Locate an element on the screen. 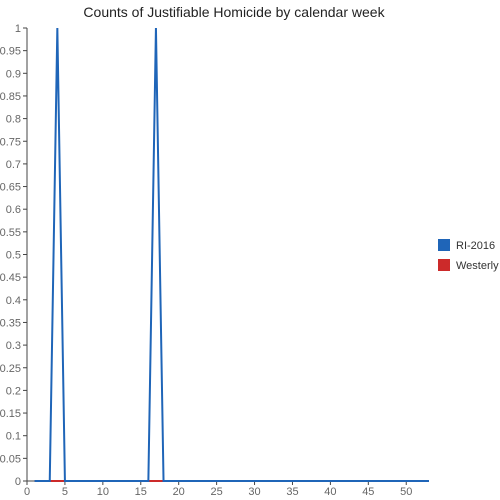  x-tick-label: 20 is located at coordinates (179, 492).